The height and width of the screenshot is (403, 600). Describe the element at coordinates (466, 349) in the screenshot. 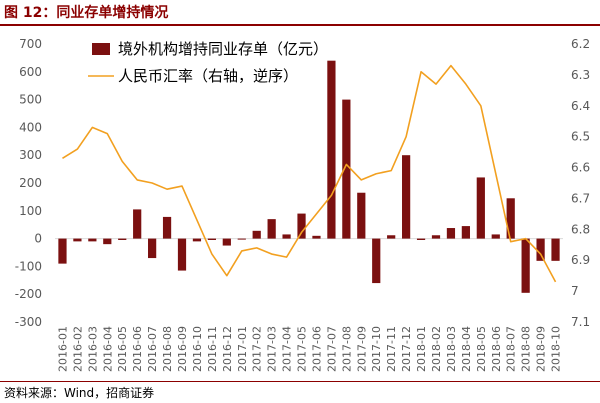

I see `x-tick-label: 2018-04` at that location.